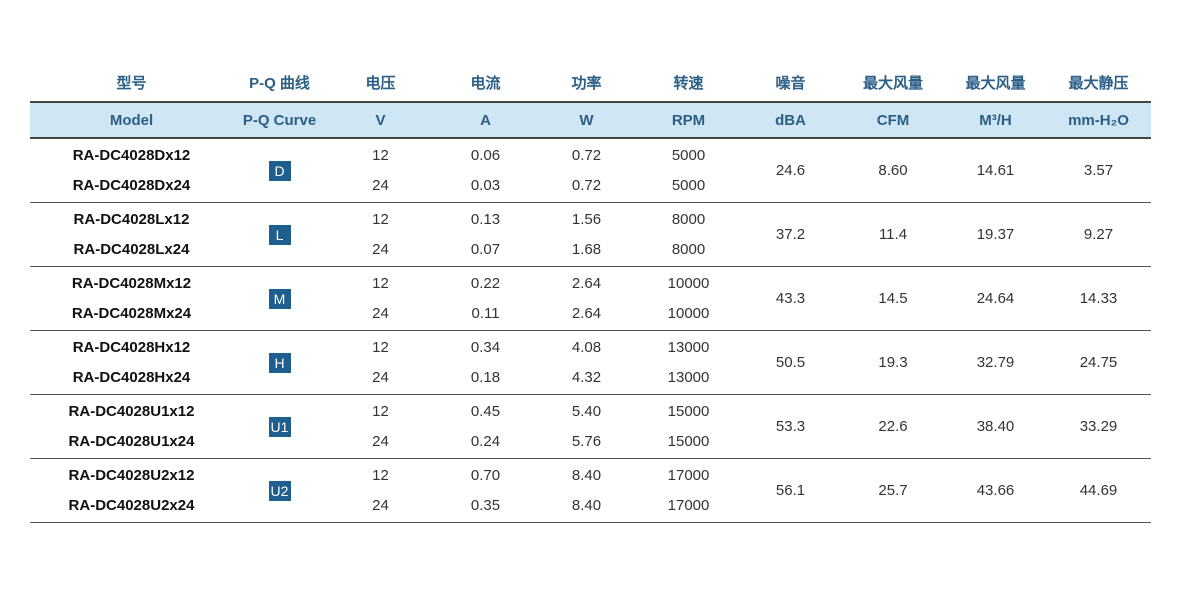  I want to click on current-value: 0.06, so click(485, 156).